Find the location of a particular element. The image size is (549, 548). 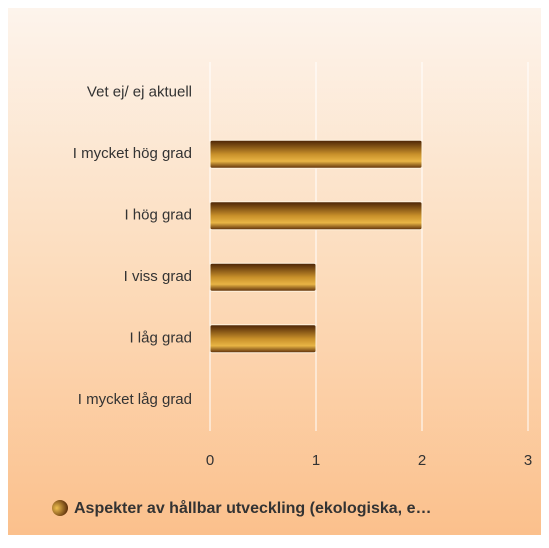

y-tick-label: I låg grad is located at coordinates (160, 338).